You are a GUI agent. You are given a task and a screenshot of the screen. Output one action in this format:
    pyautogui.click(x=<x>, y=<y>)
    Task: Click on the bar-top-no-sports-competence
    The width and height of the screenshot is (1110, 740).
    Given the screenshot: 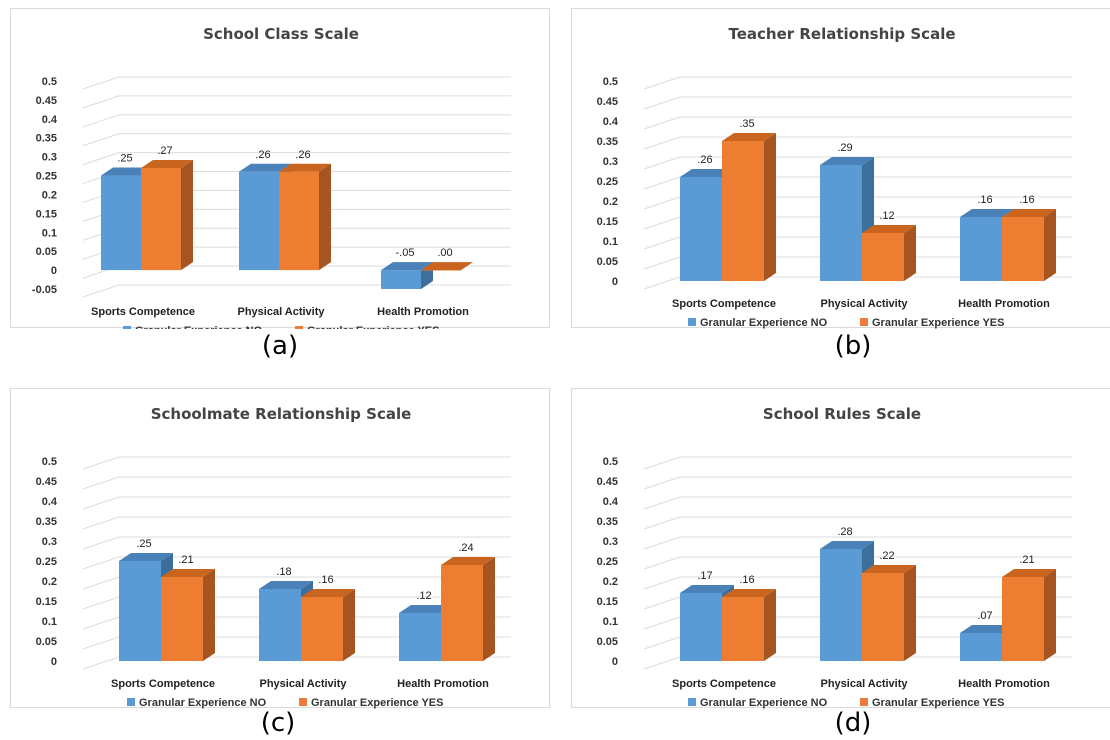 What is the action you would take?
    pyautogui.click(x=707, y=173)
    